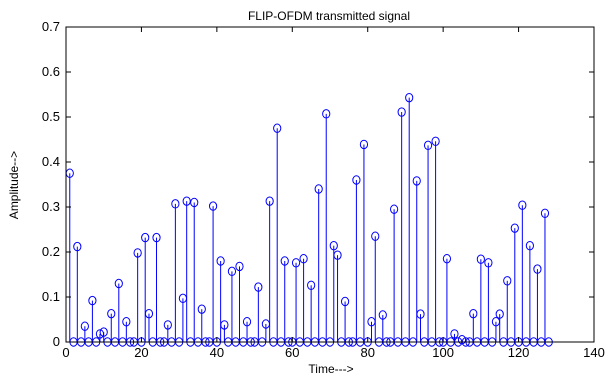 The height and width of the screenshot is (378, 611). I want to click on chart-title: FLIP-OFDM transmitted signal, so click(329, 16).